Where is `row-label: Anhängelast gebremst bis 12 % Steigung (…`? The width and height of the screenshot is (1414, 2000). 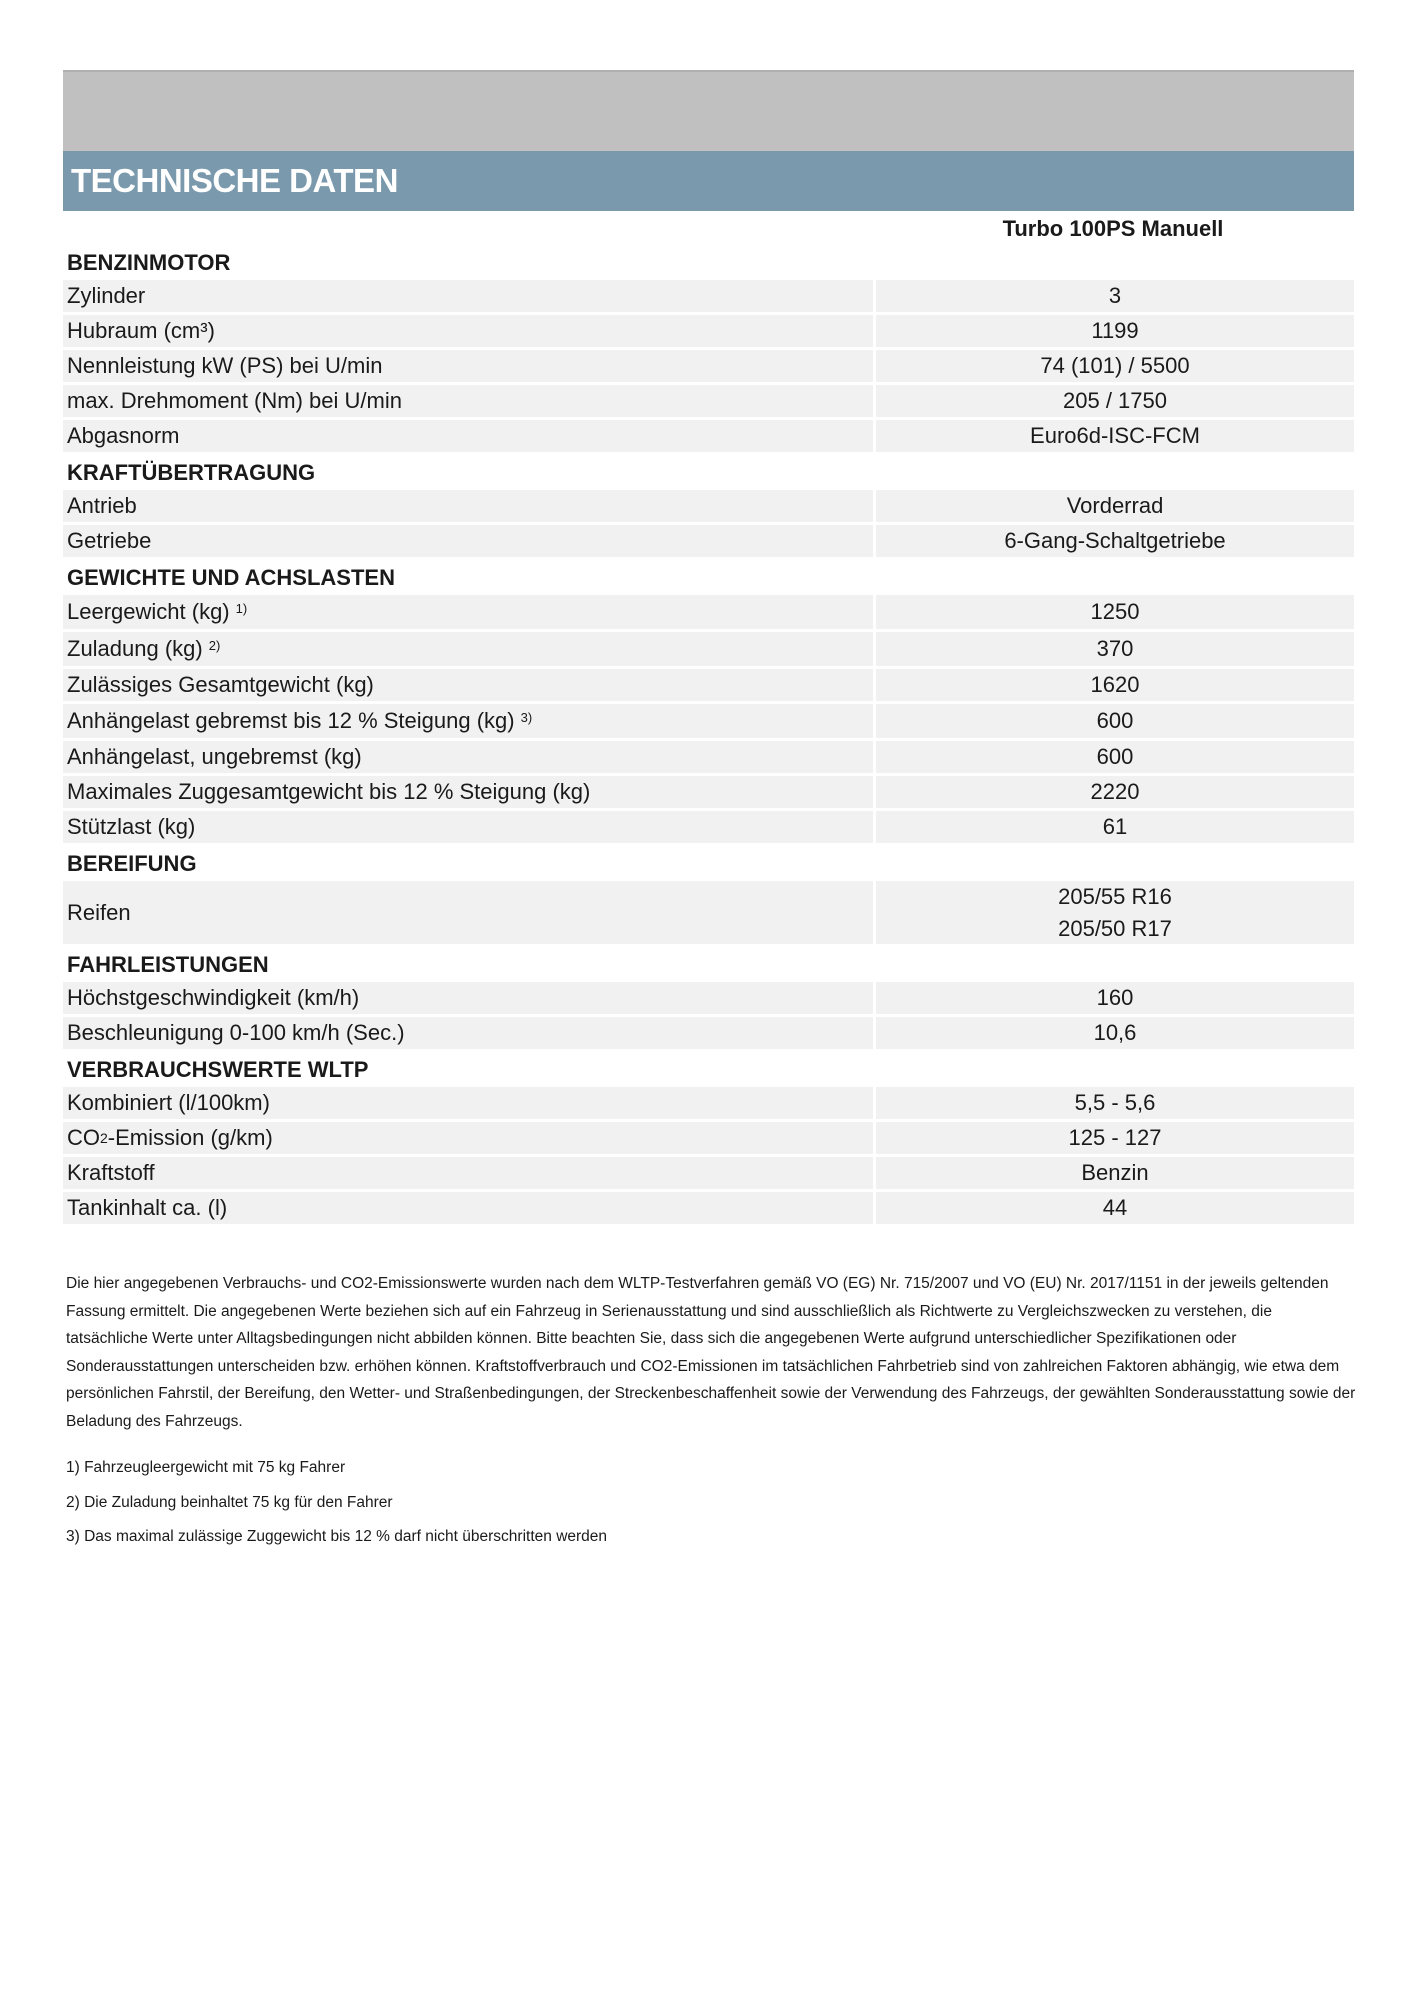
row-label: Anhängelast gebremst bis 12 % Steigung (… is located at coordinates (468, 721).